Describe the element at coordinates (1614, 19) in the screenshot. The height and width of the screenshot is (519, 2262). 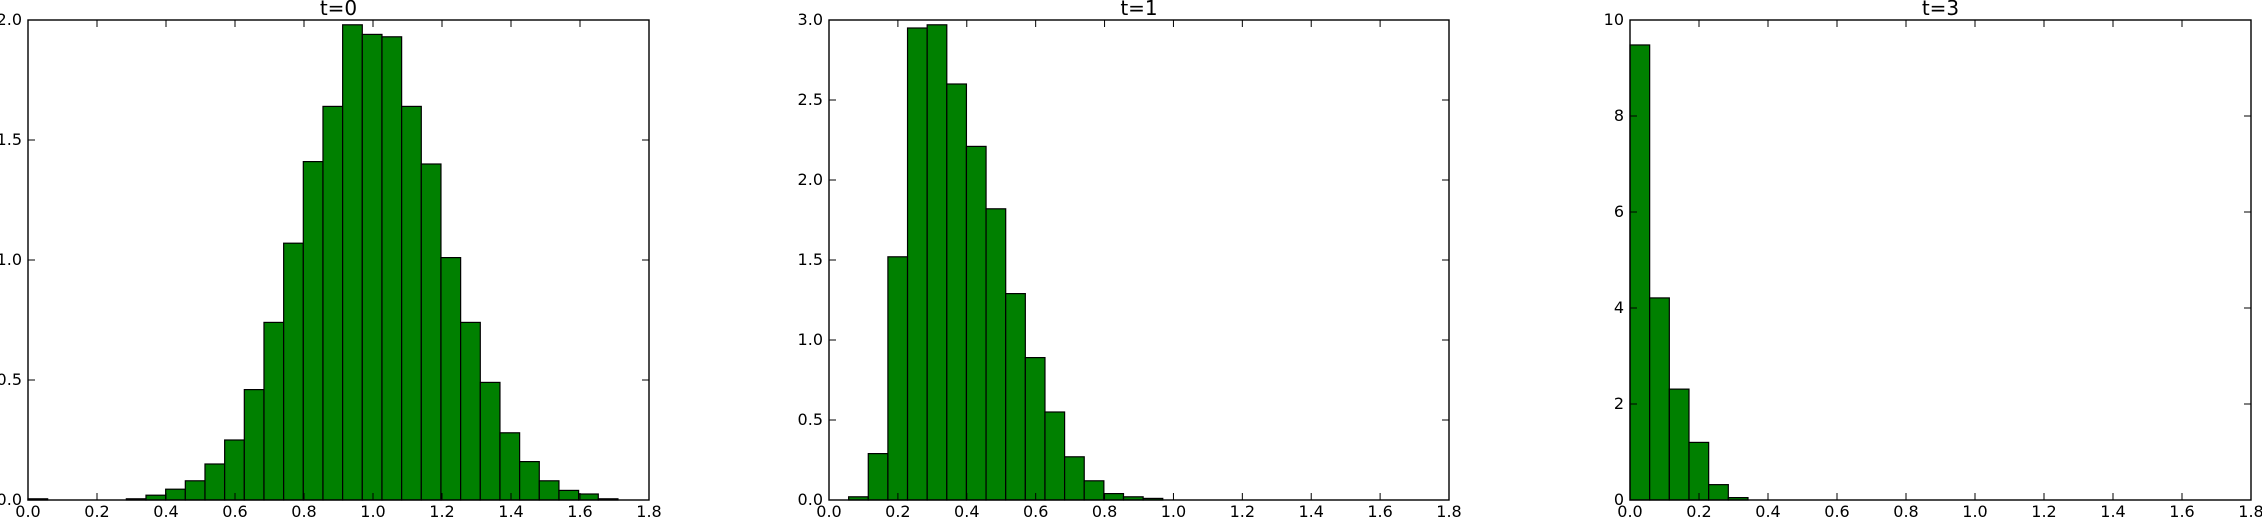
I see `y-tick-label: 10` at that location.